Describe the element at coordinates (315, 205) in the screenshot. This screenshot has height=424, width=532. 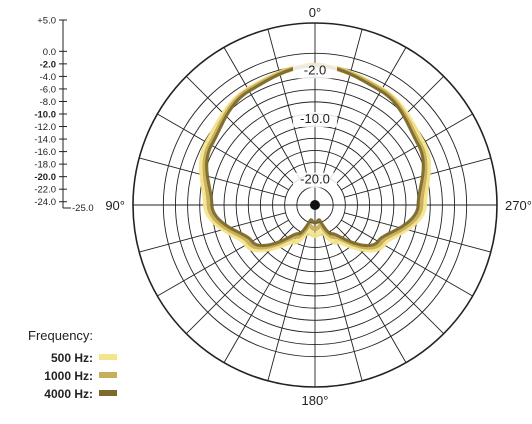
I see `center-dot` at that location.